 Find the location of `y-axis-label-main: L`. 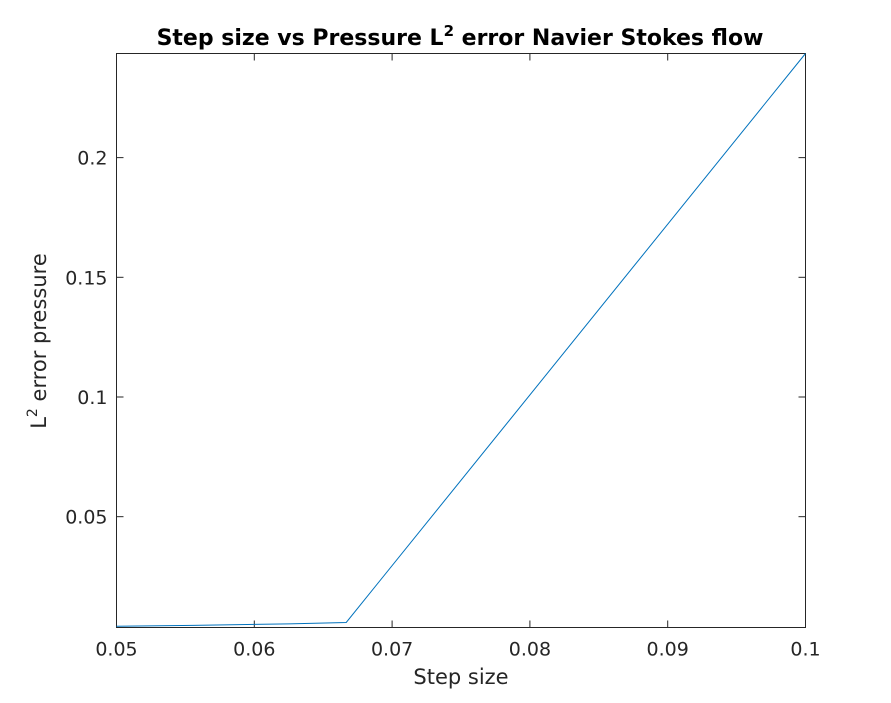

y-axis-label-main: L is located at coordinates (39, 423).